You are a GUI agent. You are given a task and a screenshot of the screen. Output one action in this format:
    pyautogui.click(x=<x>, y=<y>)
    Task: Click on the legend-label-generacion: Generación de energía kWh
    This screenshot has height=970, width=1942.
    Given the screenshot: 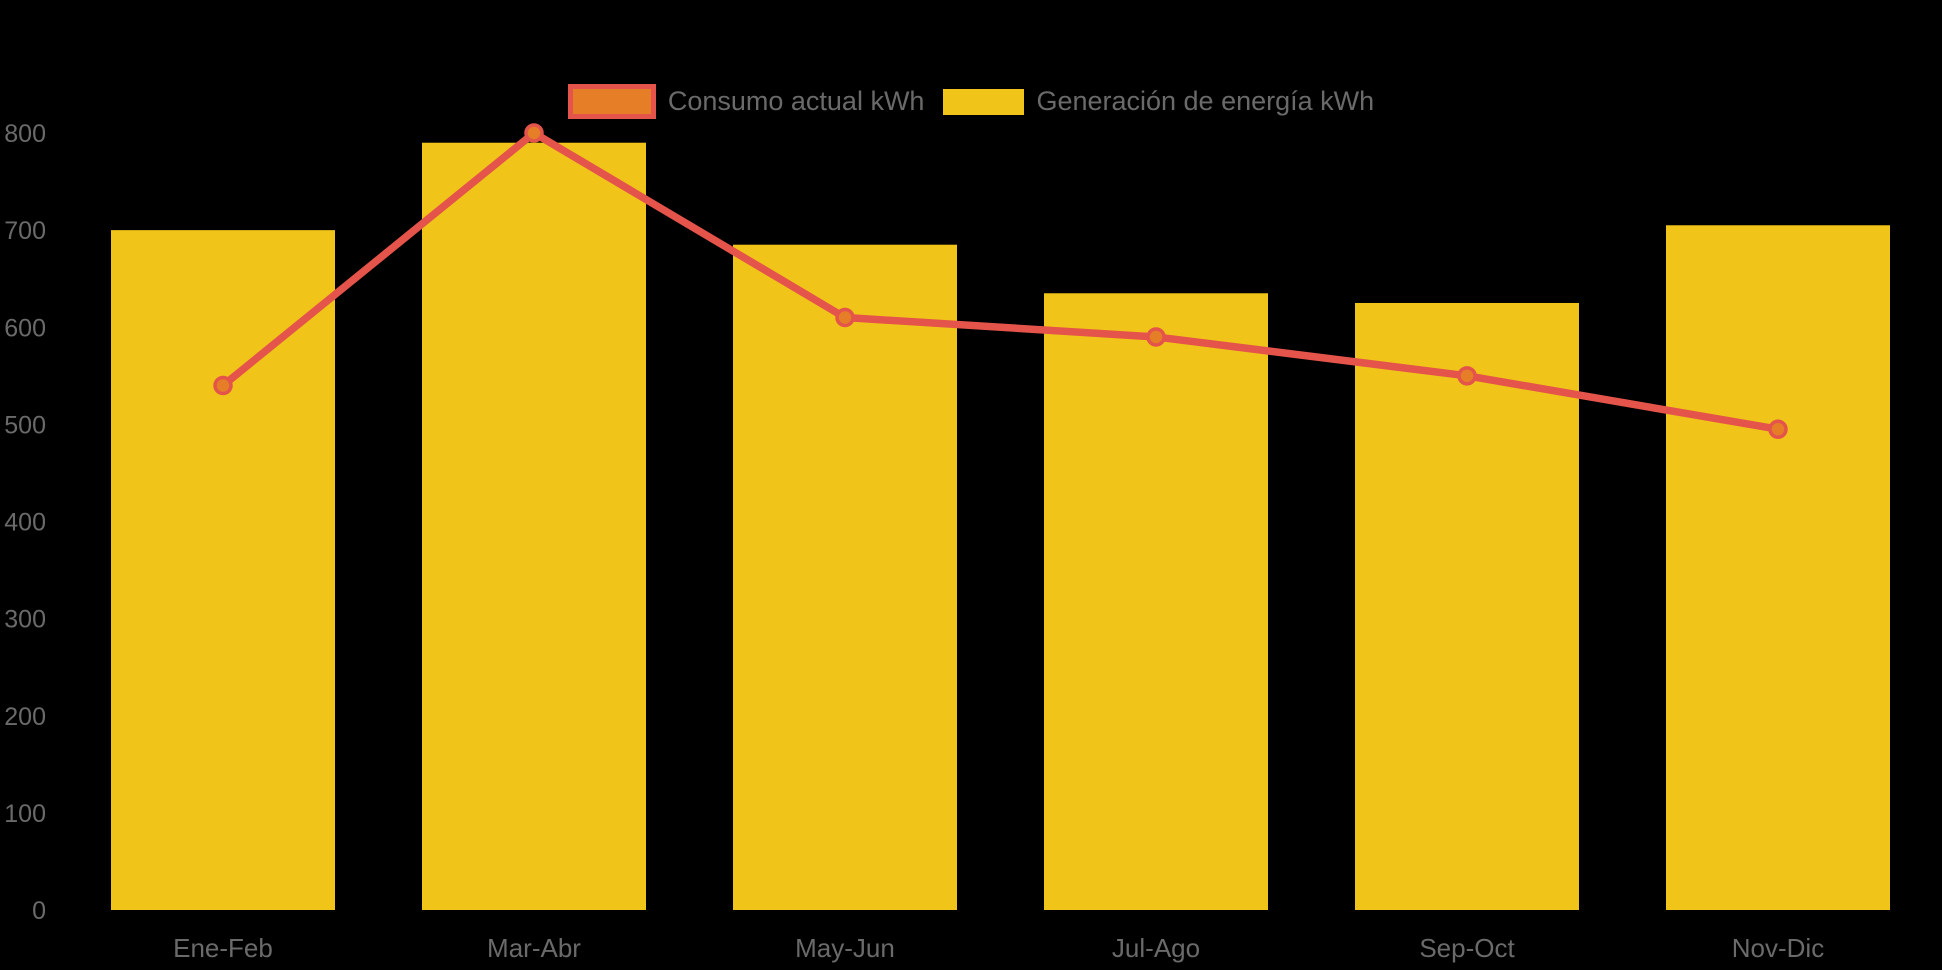 What is the action you would take?
    pyautogui.click(x=1205, y=101)
    